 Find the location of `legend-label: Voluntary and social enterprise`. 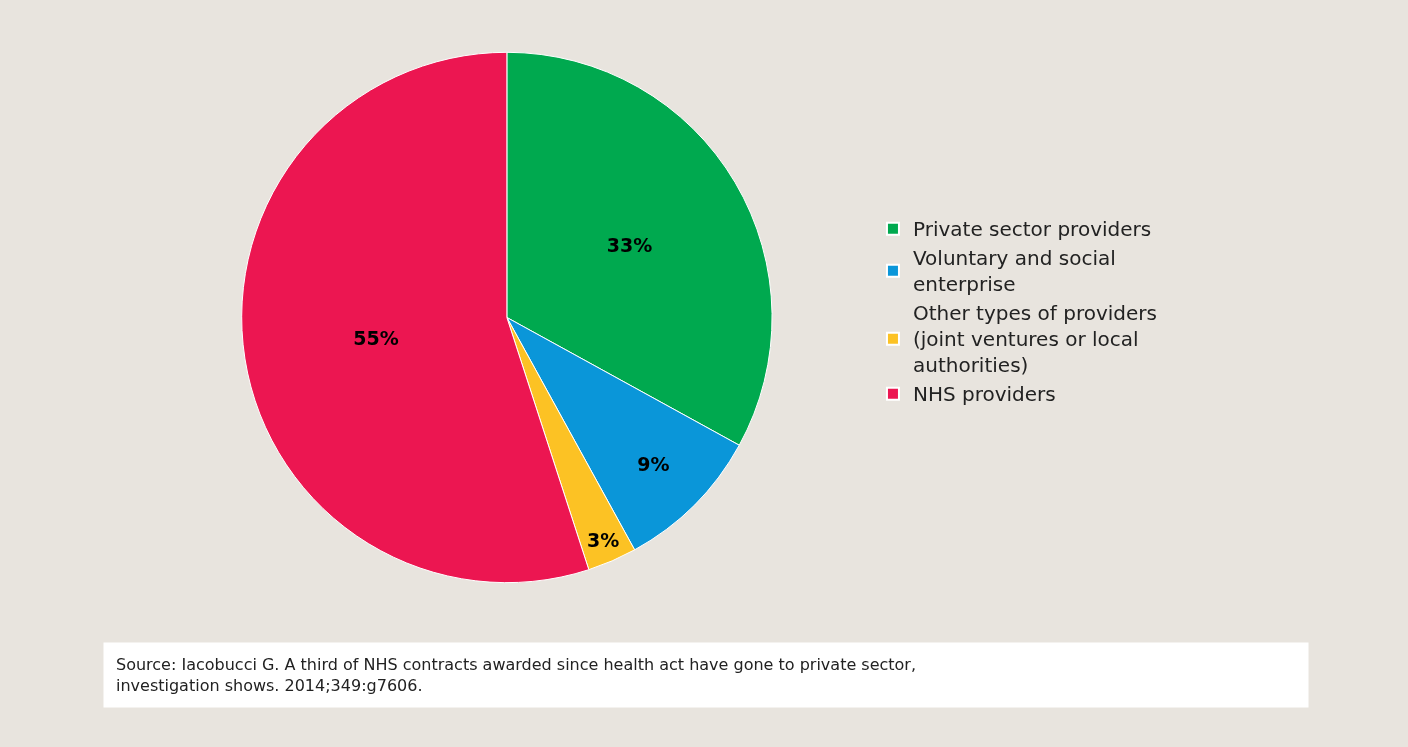

legend-label: Voluntary and social enterprise is located at coordinates (1014, 271).